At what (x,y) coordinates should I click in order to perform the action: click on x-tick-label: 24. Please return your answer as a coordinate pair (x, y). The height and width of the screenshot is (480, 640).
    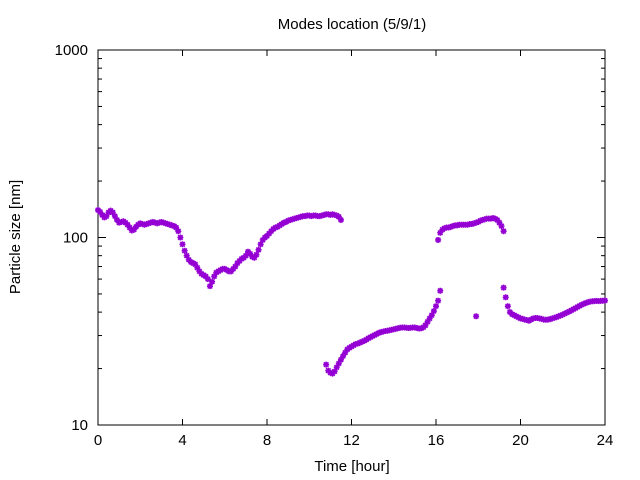
    Looking at the image, I should click on (605, 440).